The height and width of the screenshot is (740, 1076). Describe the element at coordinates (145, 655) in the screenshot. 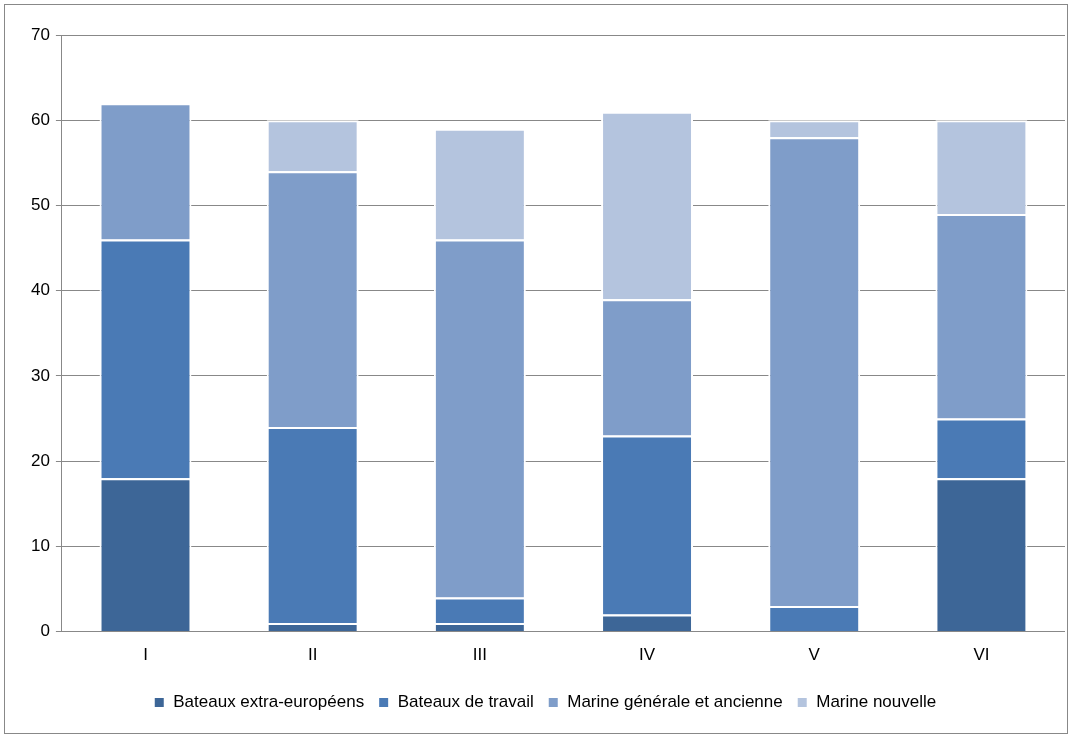

I see `x-tick-label: I` at that location.